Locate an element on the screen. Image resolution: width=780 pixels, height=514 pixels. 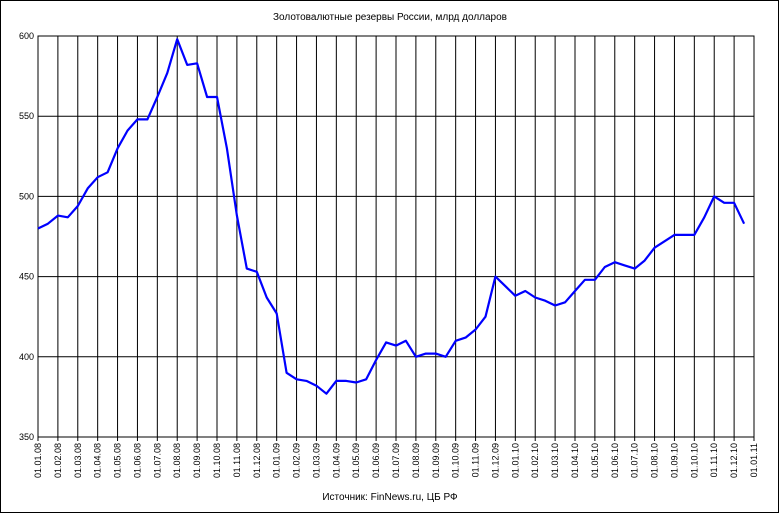
x-tick-label: 01.09.08 is located at coordinates (197, 460).